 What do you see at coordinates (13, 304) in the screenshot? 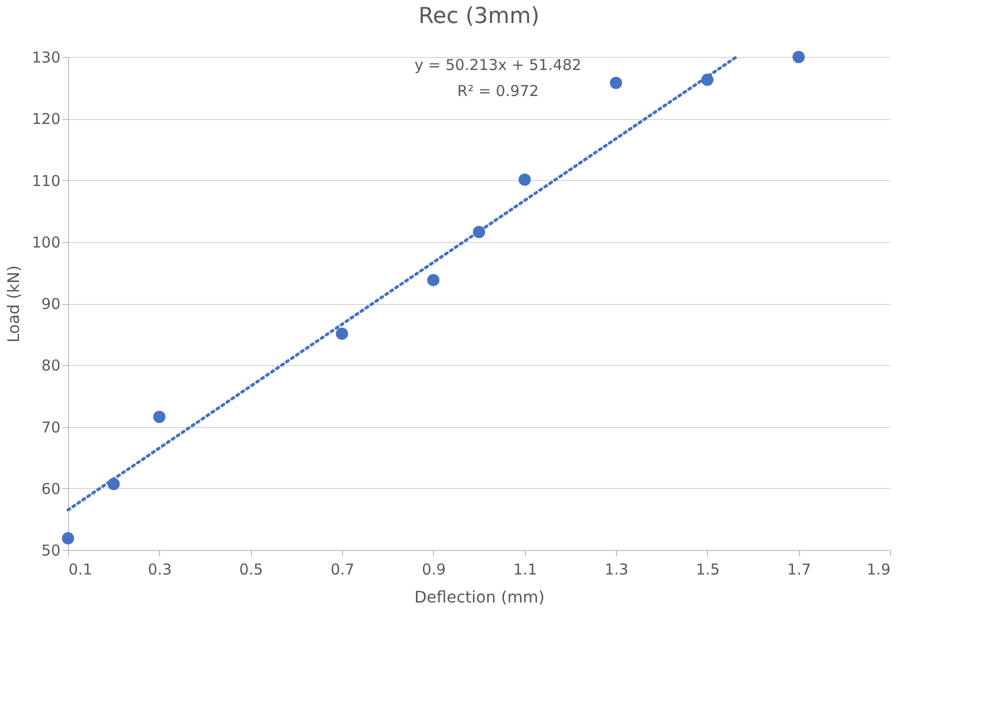
I see `y-axis-title: Load (kN)` at bounding box center [13, 304].